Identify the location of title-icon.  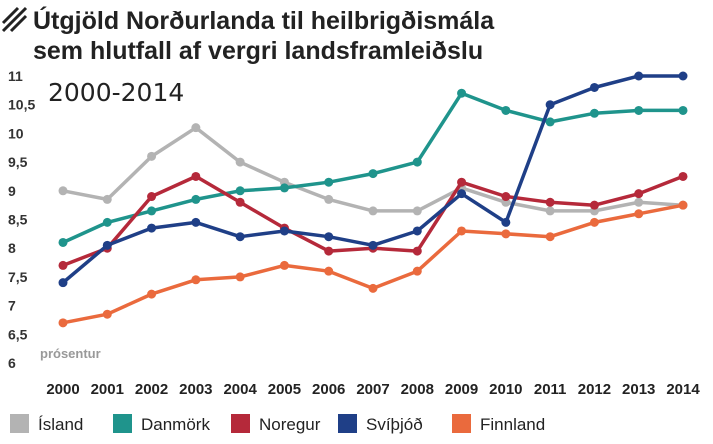
(14, 19).